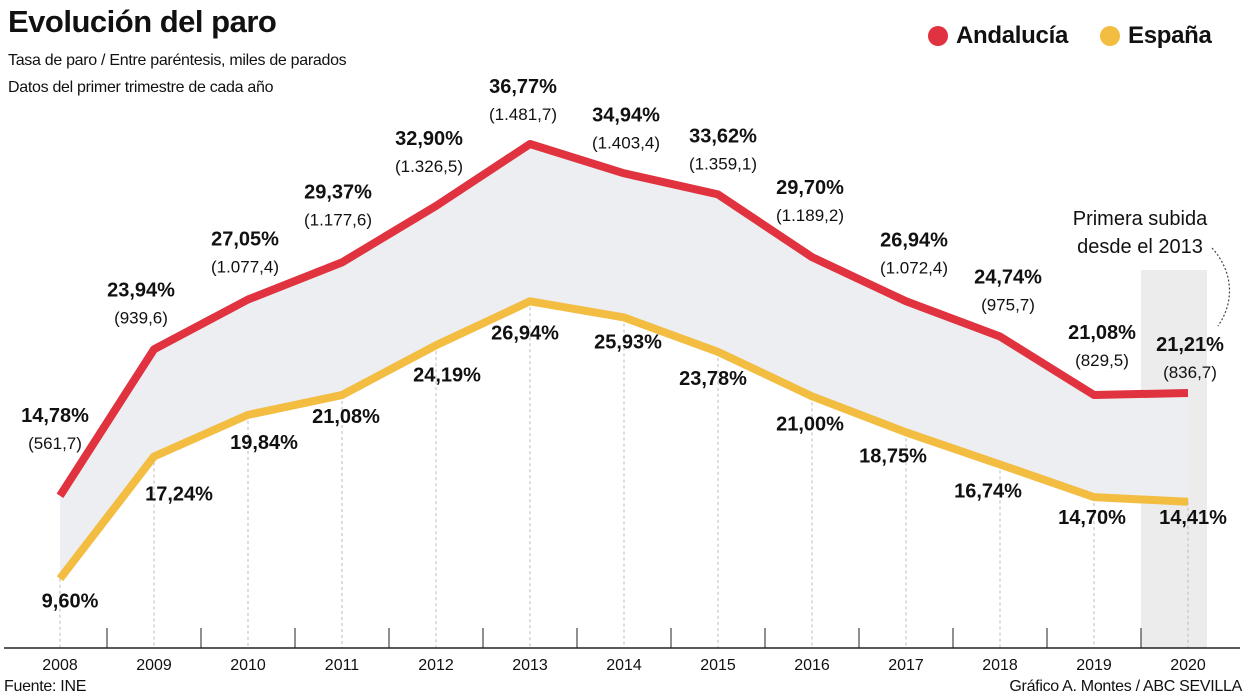 The height and width of the screenshot is (698, 1248). Describe the element at coordinates (60, 665) in the screenshot. I see `x-tick-label: 2008` at that location.